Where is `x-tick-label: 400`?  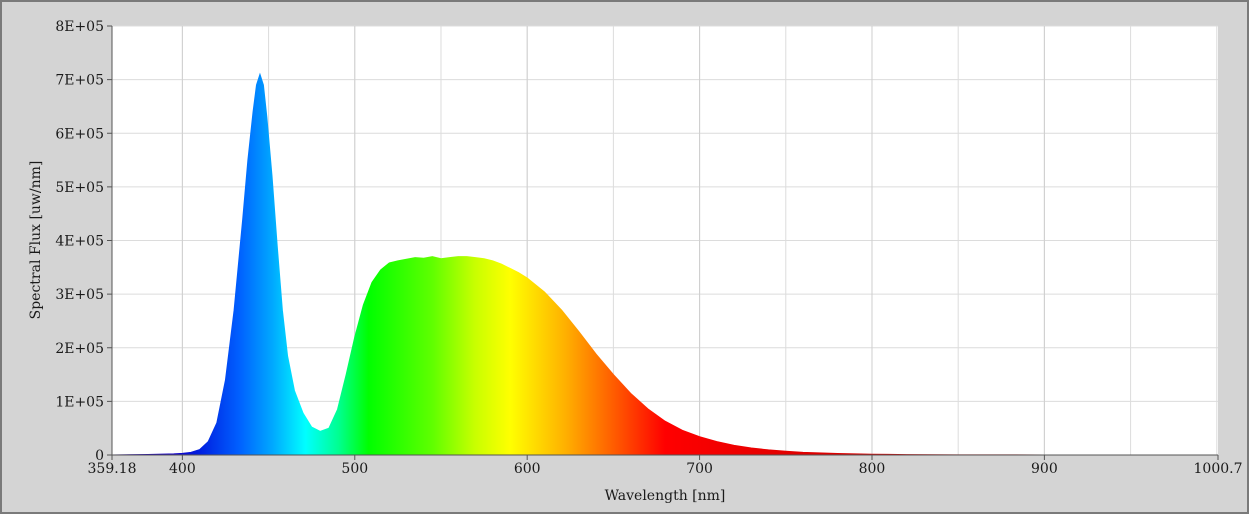
x-tick-label: 400 is located at coordinates (182, 469).